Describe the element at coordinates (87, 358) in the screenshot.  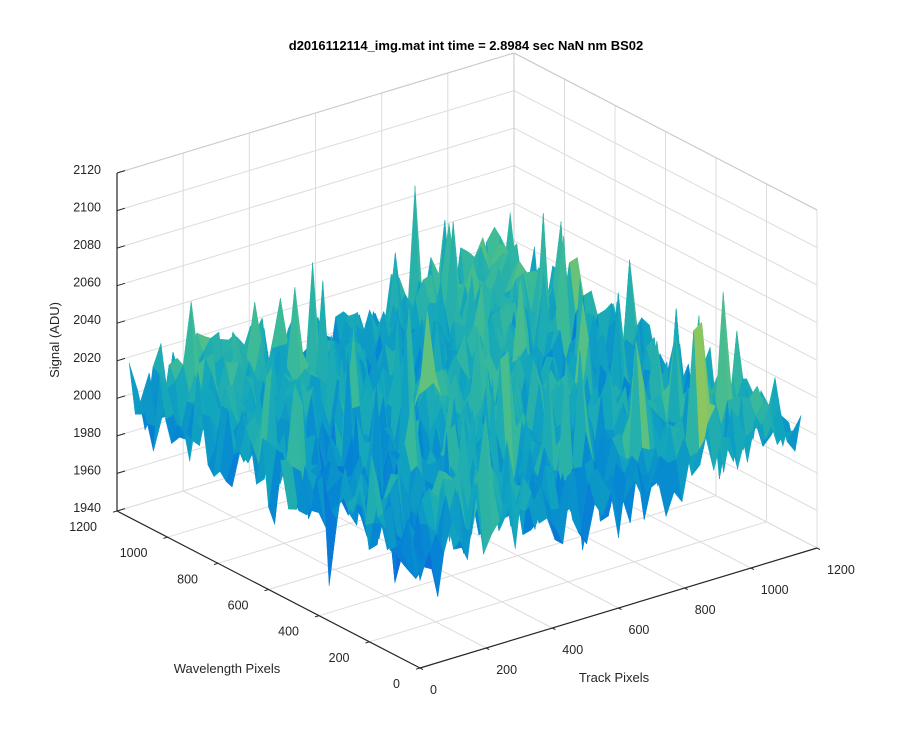
I see `z-tick-label: 2020` at that location.